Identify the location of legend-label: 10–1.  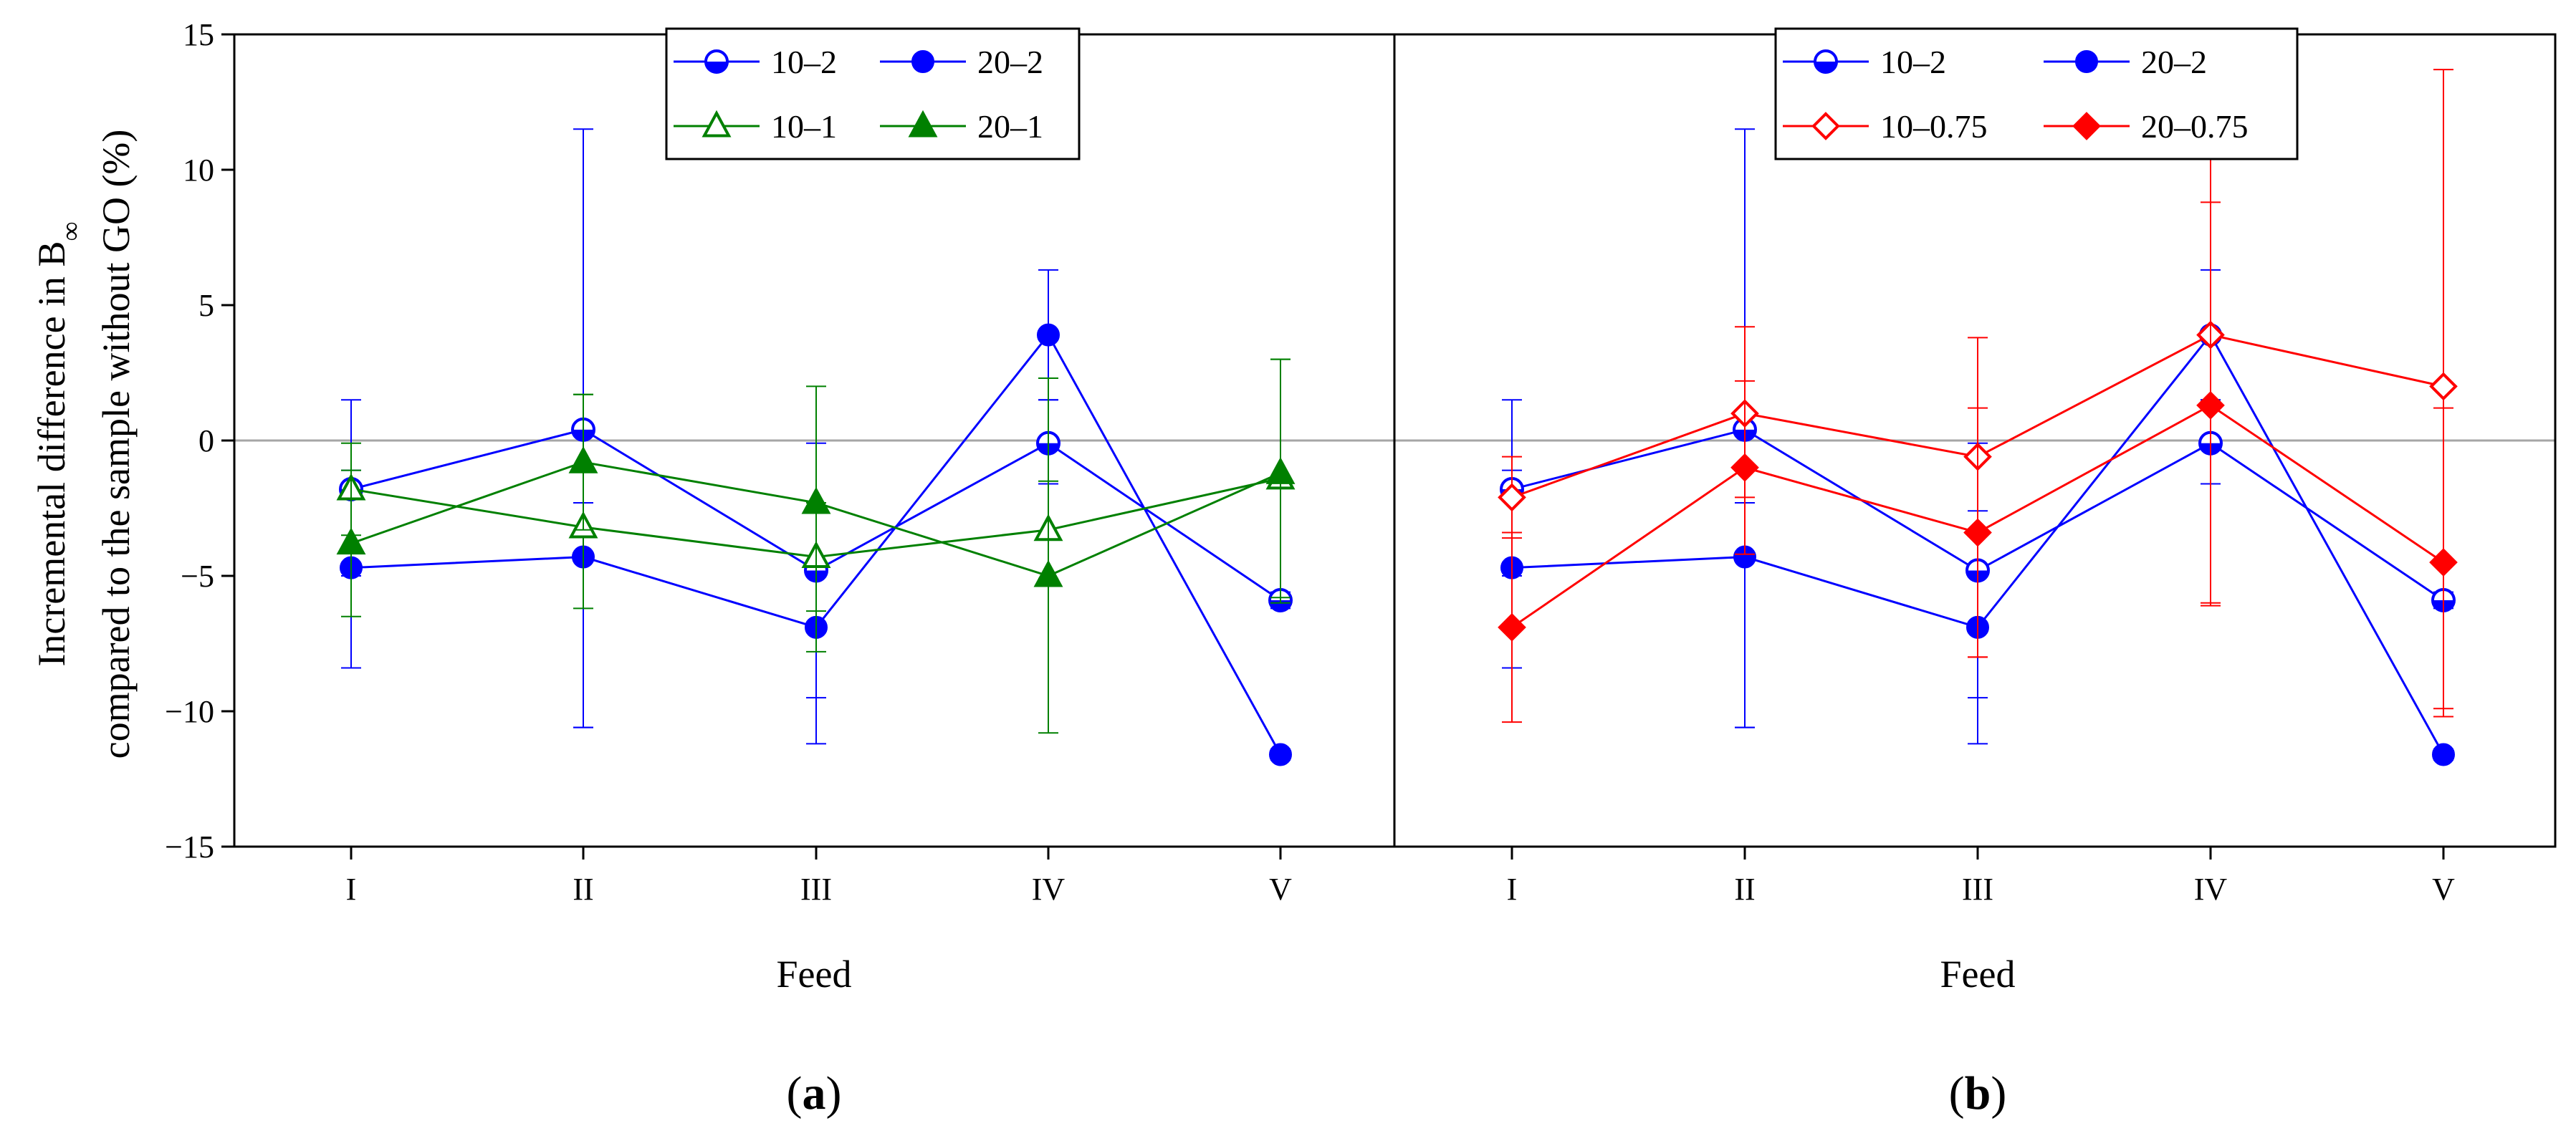
(804, 126).